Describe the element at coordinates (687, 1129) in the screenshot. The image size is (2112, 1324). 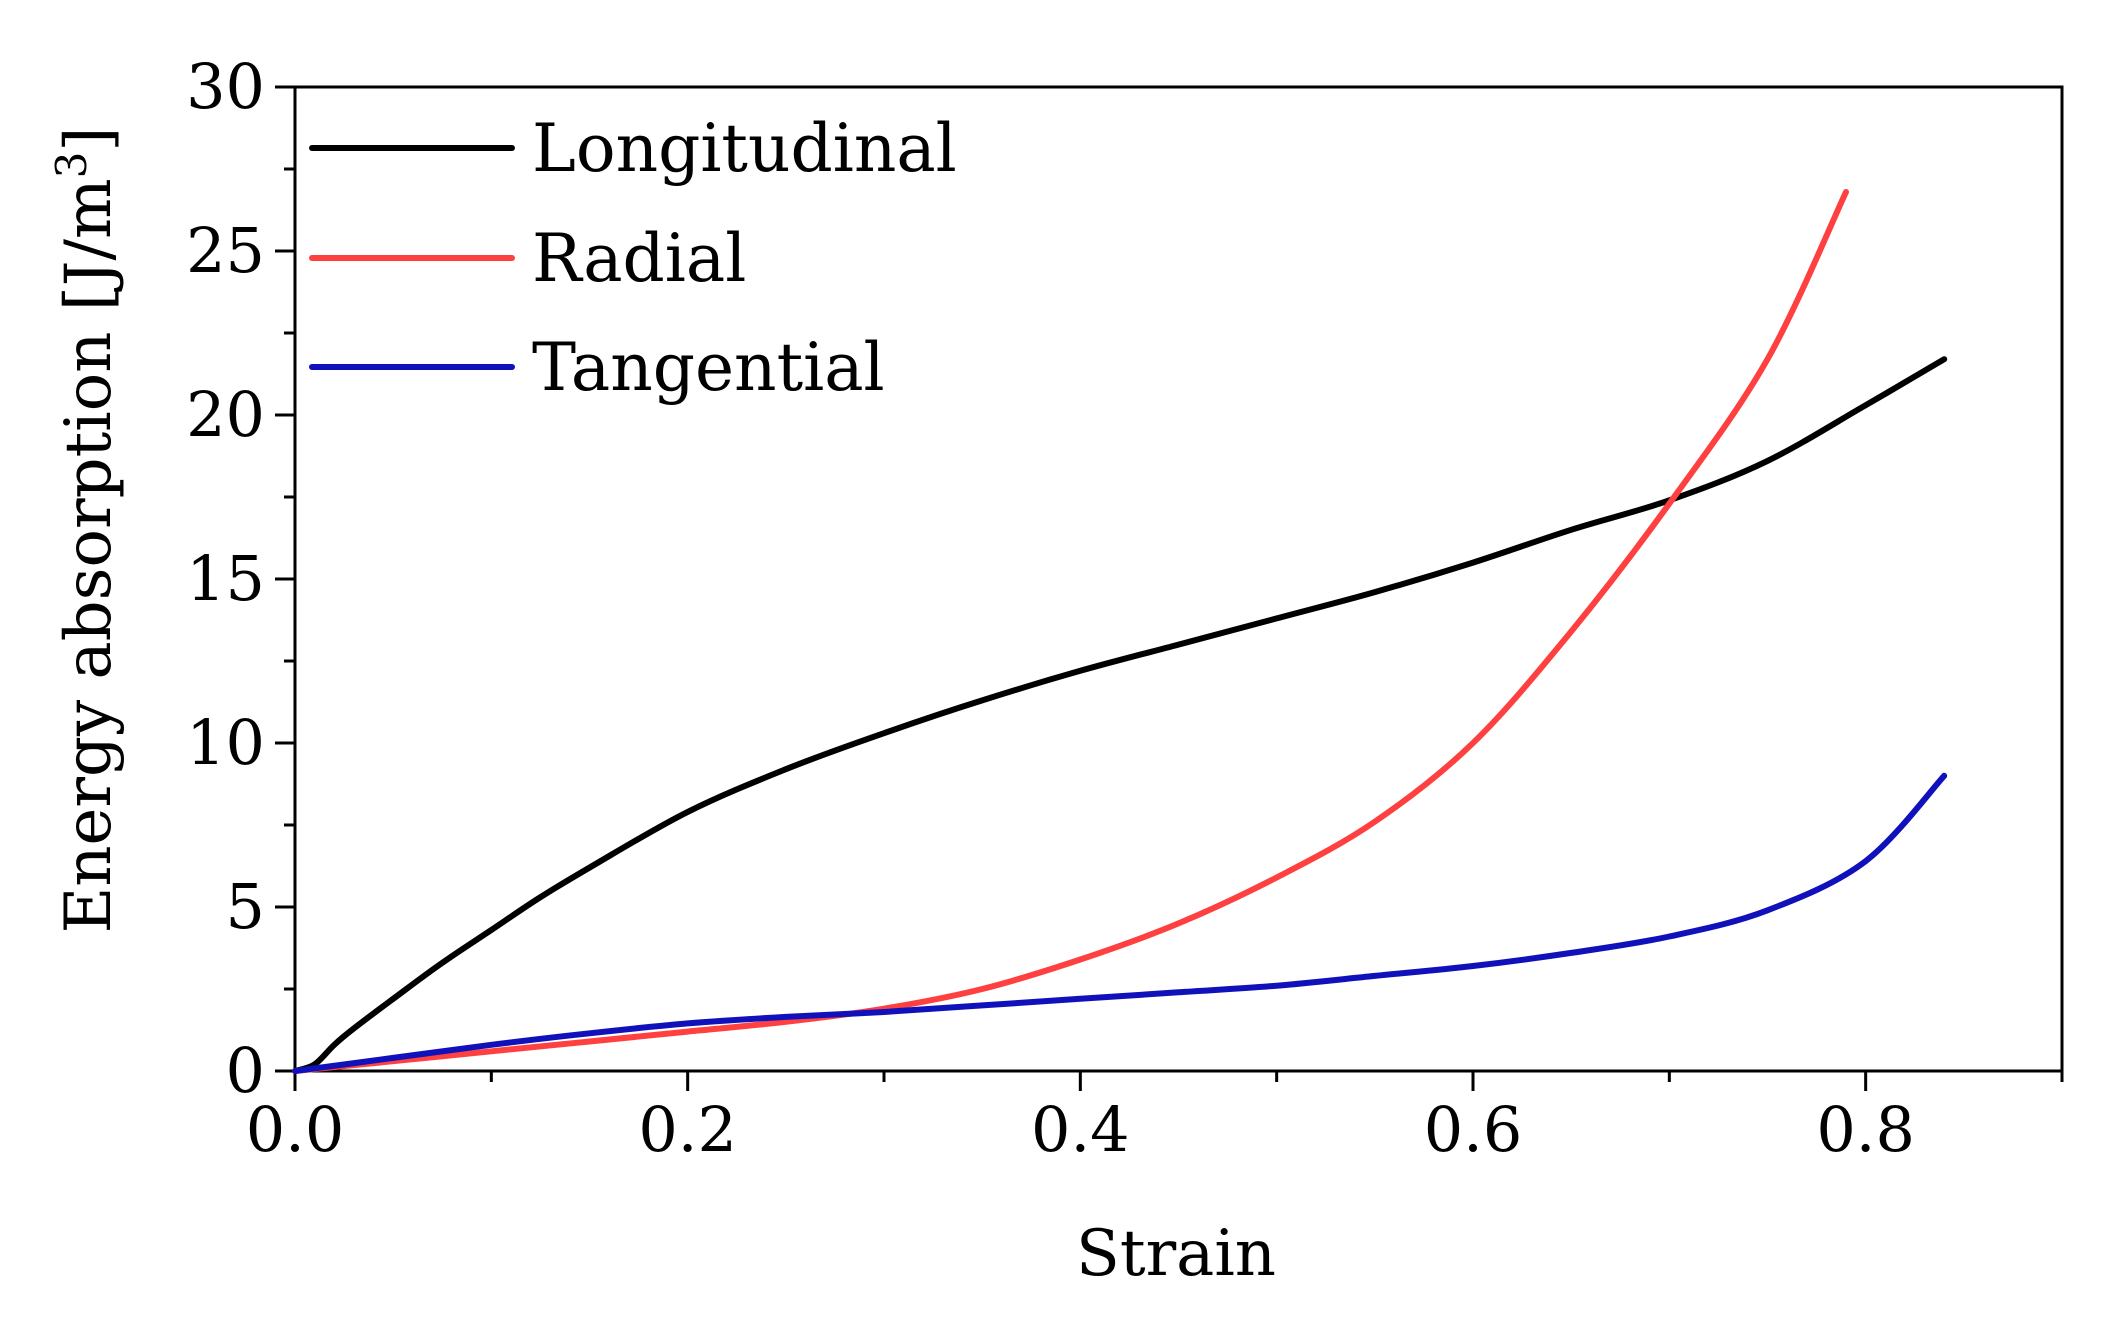
I see `x-tick-label: 0.2` at that location.